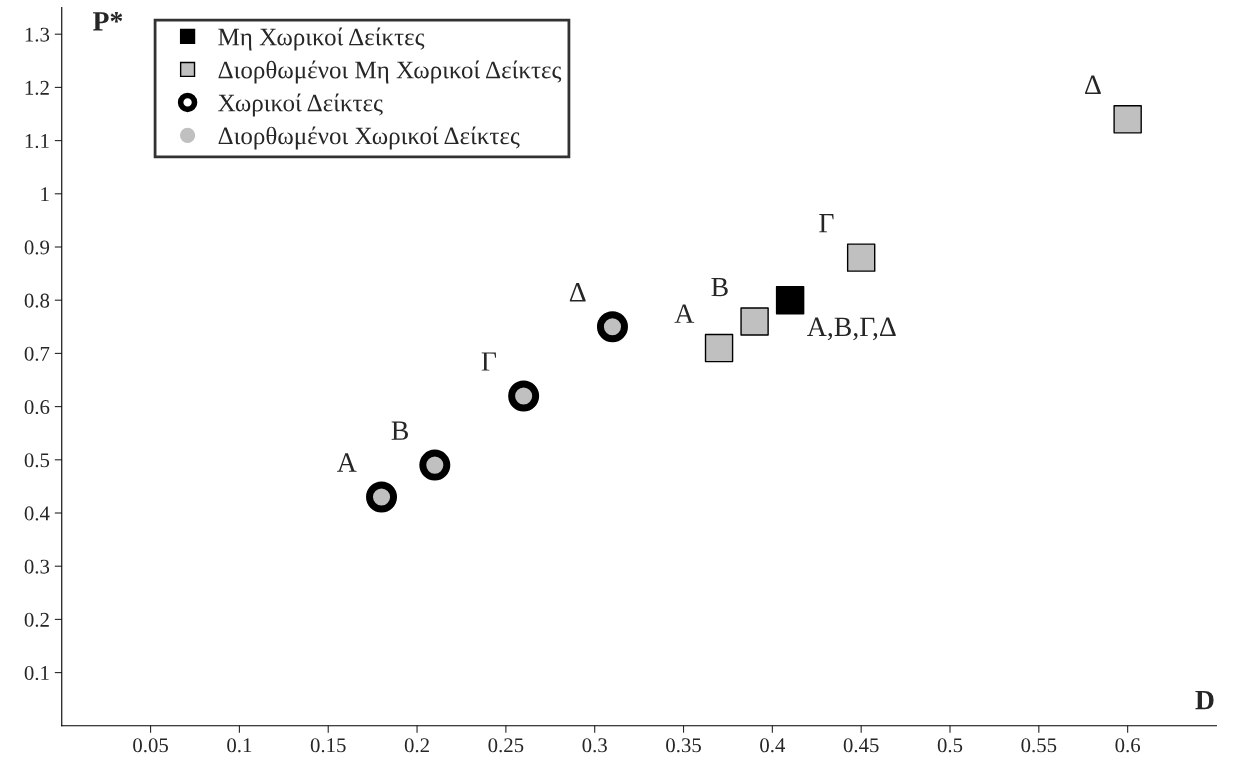 This screenshot has width=1235, height=760. What do you see at coordinates (36, 619) in the screenshot?
I see `y-tick-label: 0.2` at bounding box center [36, 619].